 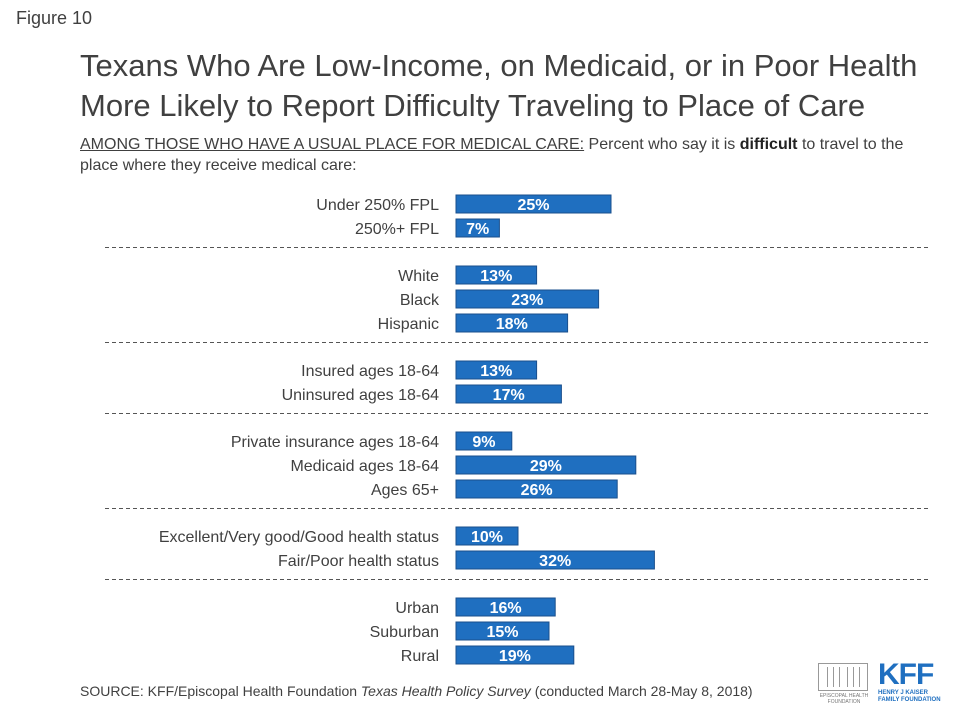 What do you see at coordinates (370, 371) in the screenshot?
I see `category-label: Insured ages 18-64` at bounding box center [370, 371].